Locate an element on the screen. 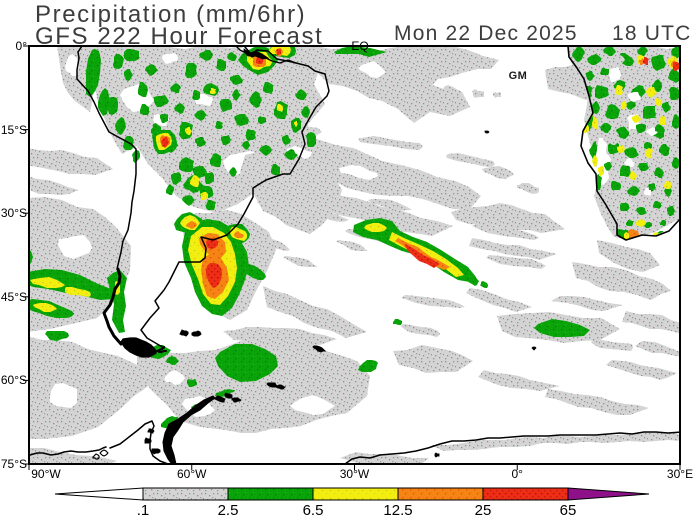 The image size is (700, 530). colorbar-label-5: 65 is located at coordinates (568, 510).